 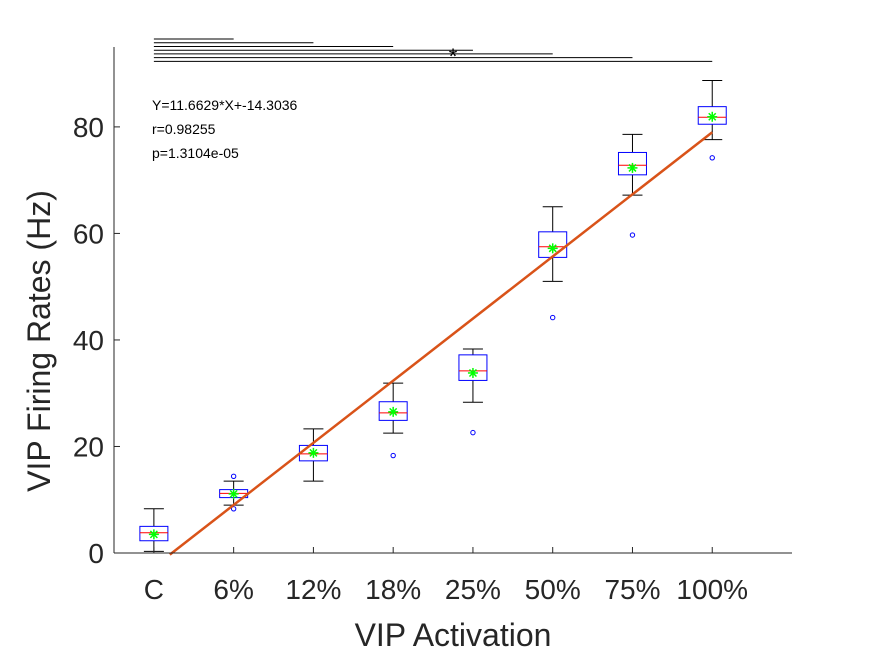 I want to click on x-tick-label: 6%, so click(x=233, y=589).